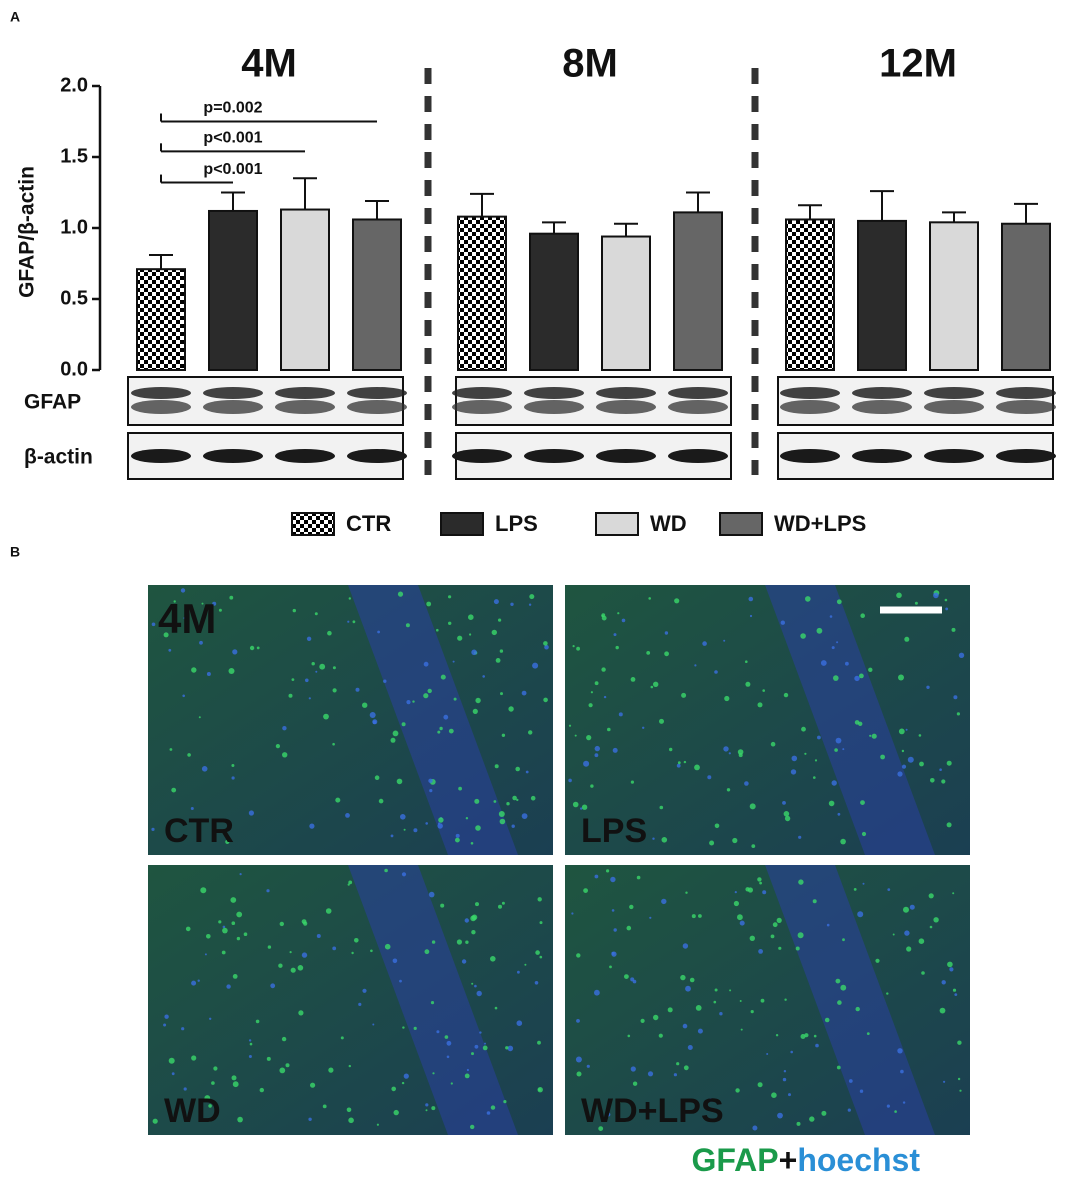  I want to click on y-axis-label: GFAP/β-actin, so click(27, 232).